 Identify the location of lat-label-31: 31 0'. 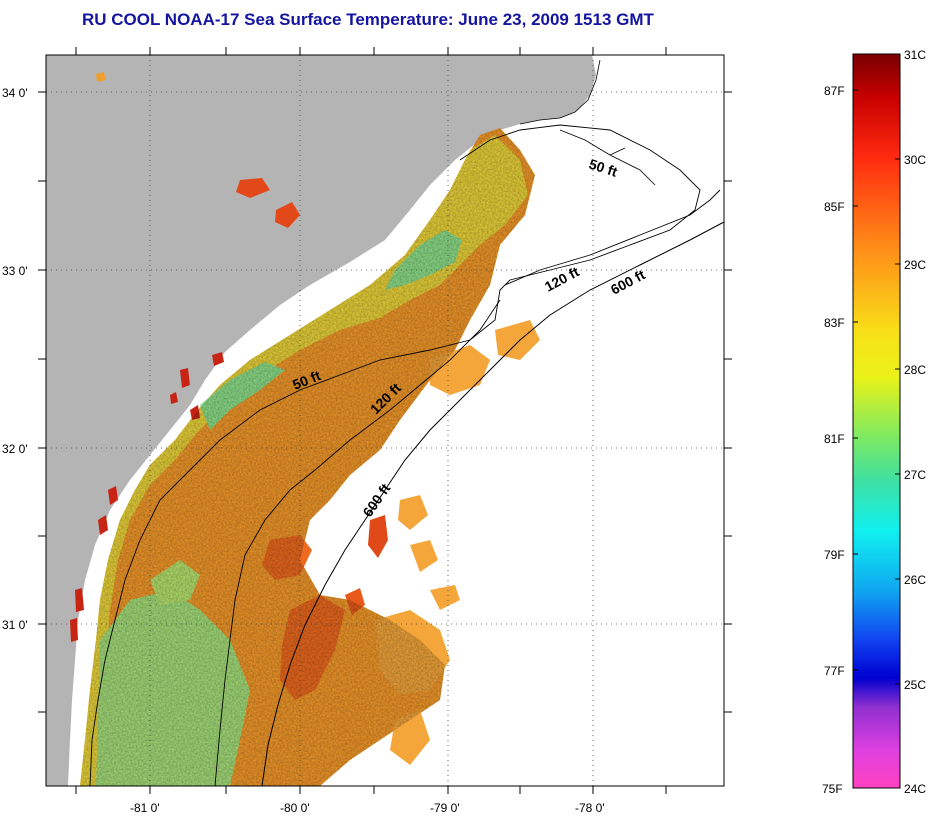
(15, 625).